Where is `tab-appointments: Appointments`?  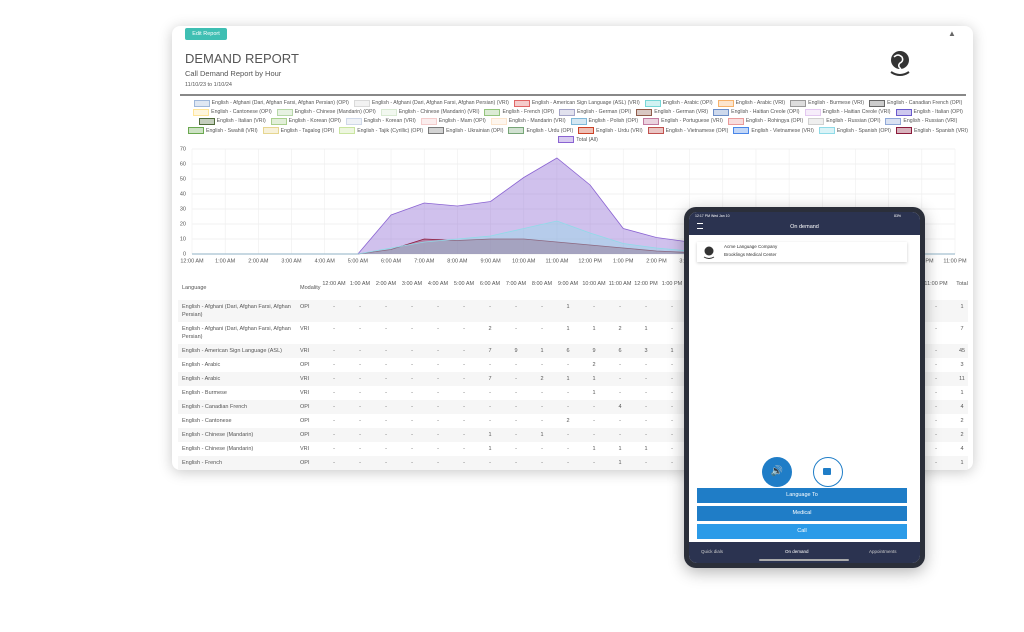
tab-appointments: Appointments is located at coordinates (883, 551).